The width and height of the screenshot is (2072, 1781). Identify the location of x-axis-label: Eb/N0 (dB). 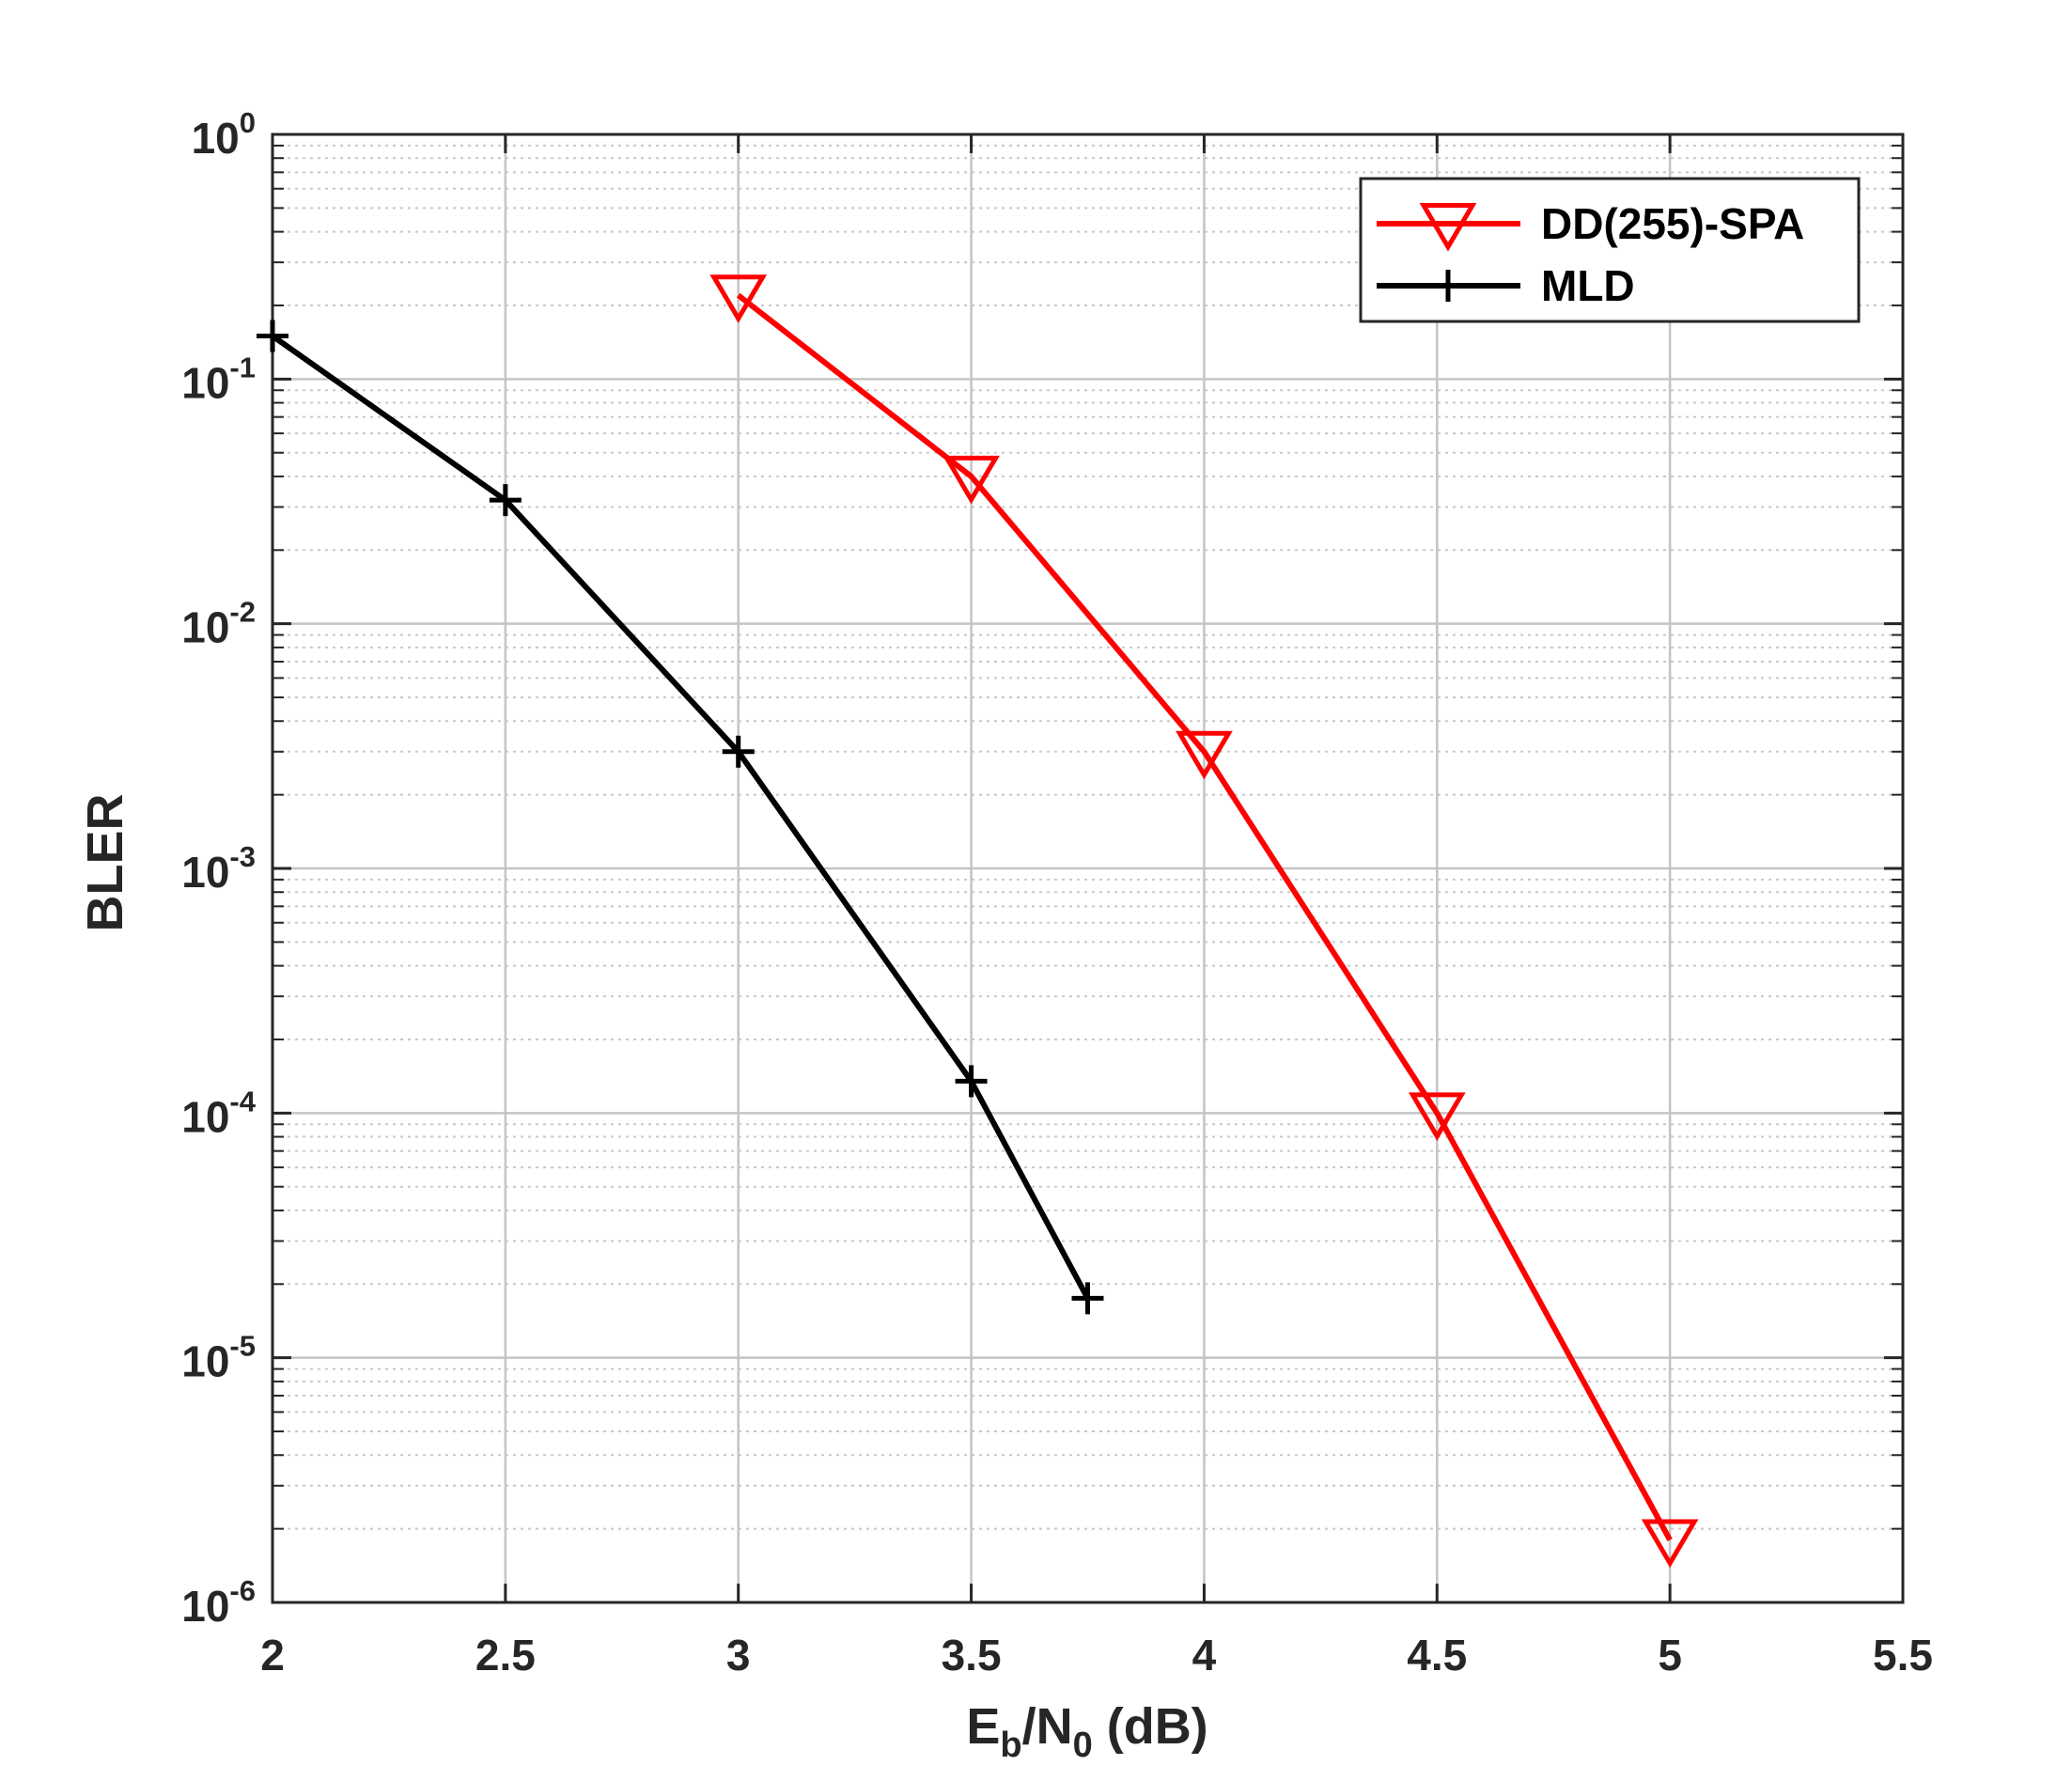
(1086, 1732).